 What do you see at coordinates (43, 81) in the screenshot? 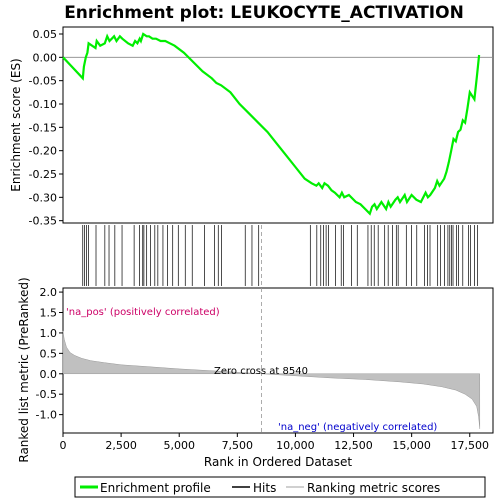
I see `es-y-tick-label: -0.05` at bounding box center [43, 81].